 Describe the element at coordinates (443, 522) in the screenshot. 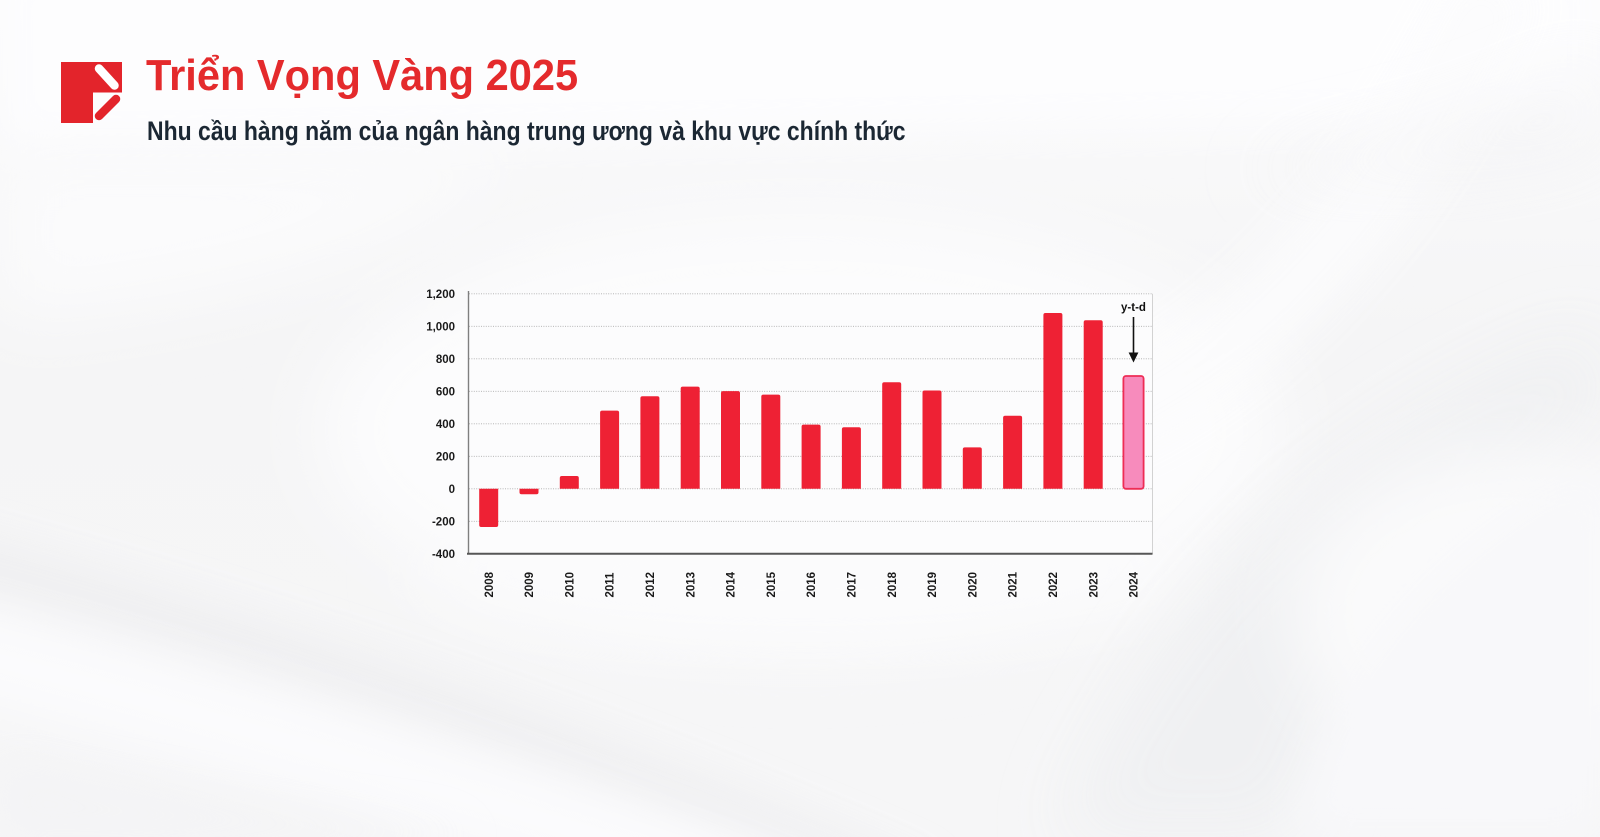

I see `svg-text: -200` at that location.